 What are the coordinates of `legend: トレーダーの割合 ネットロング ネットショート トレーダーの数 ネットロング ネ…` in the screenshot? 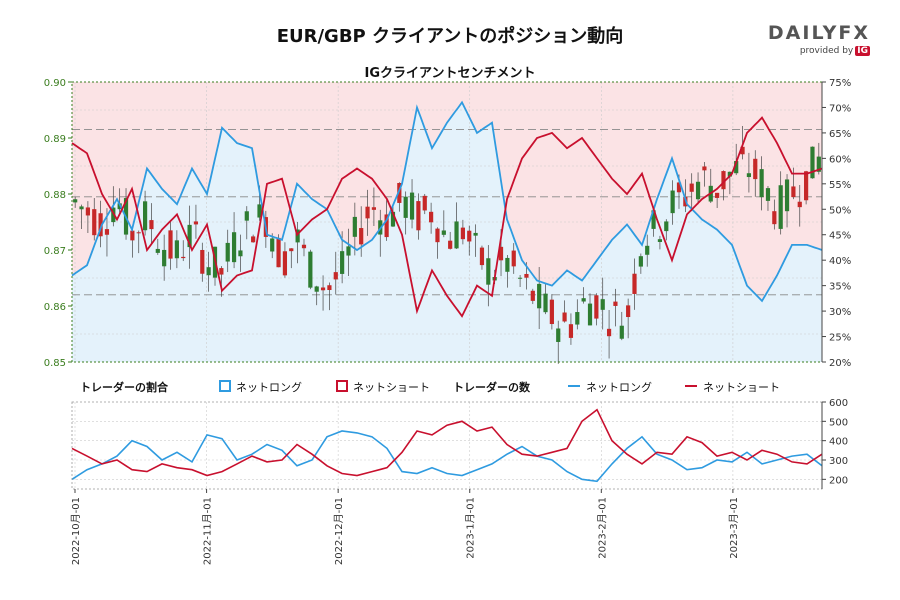 It's located at (430, 387).